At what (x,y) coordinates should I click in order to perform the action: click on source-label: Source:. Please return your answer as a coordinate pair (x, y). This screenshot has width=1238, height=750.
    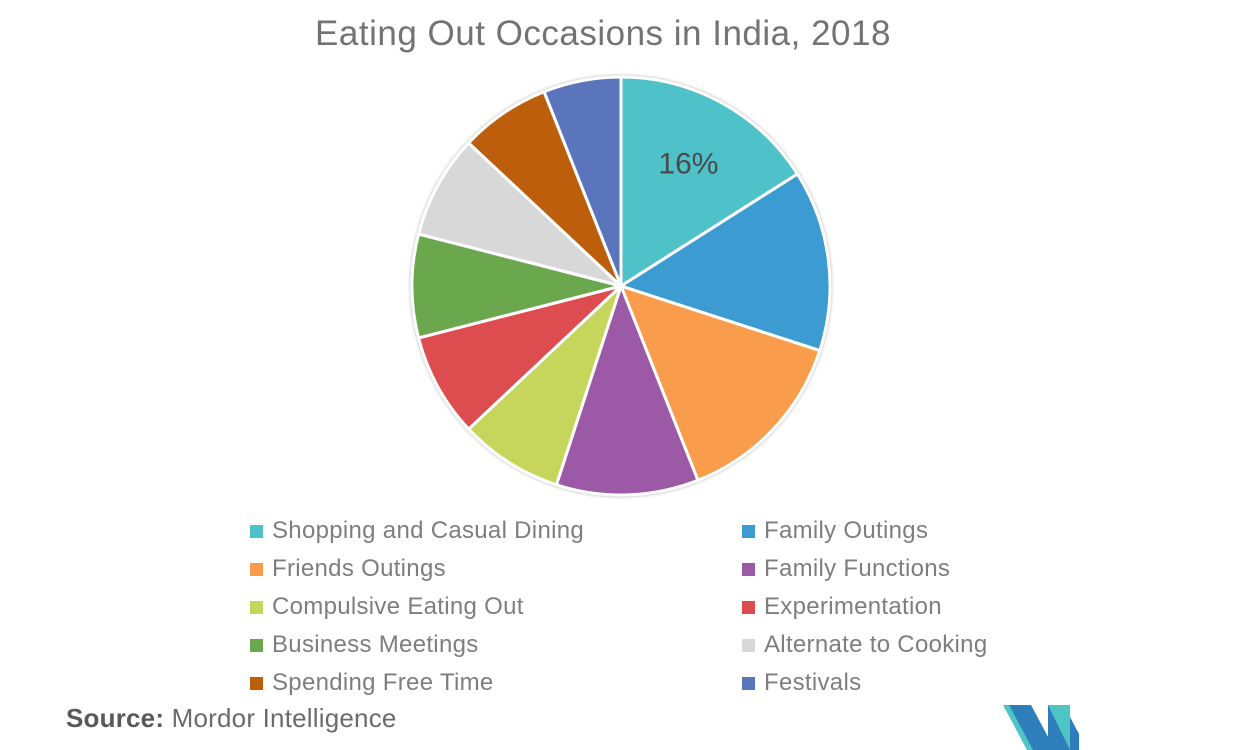
    Looking at the image, I should click on (115, 718).